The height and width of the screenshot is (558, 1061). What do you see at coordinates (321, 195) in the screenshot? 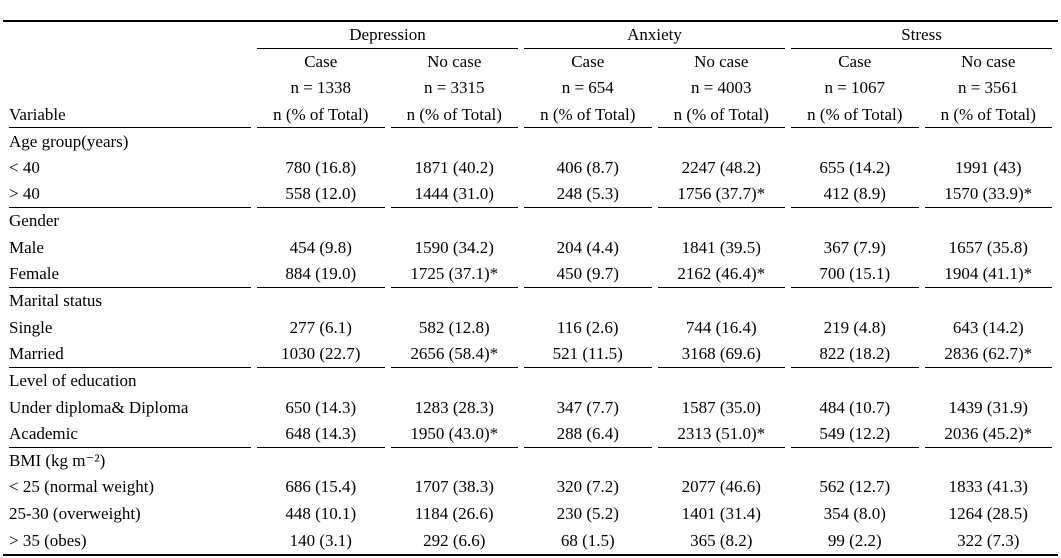
I see `value-cell: 558 (12.0)` at bounding box center [321, 195].